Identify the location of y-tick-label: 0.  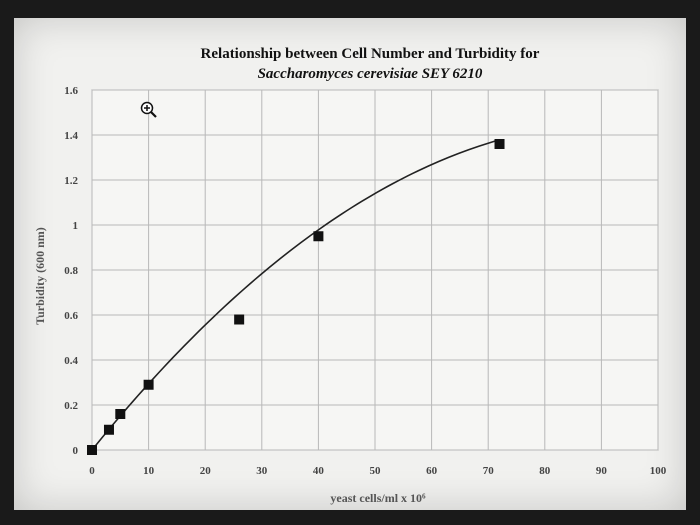
(76, 451).